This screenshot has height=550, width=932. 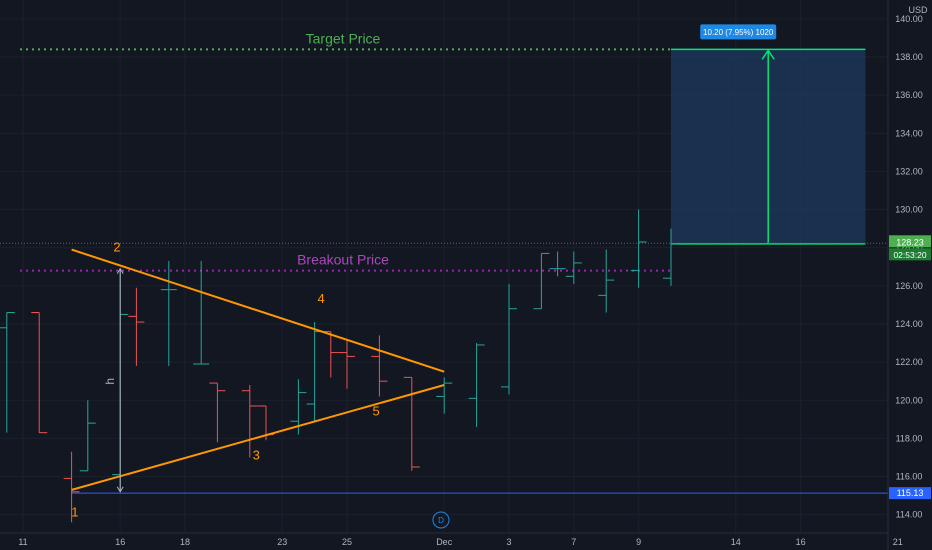 I want to click on measure-label: 10.20 (7.95%) 1020, so click(x=738, y=32).